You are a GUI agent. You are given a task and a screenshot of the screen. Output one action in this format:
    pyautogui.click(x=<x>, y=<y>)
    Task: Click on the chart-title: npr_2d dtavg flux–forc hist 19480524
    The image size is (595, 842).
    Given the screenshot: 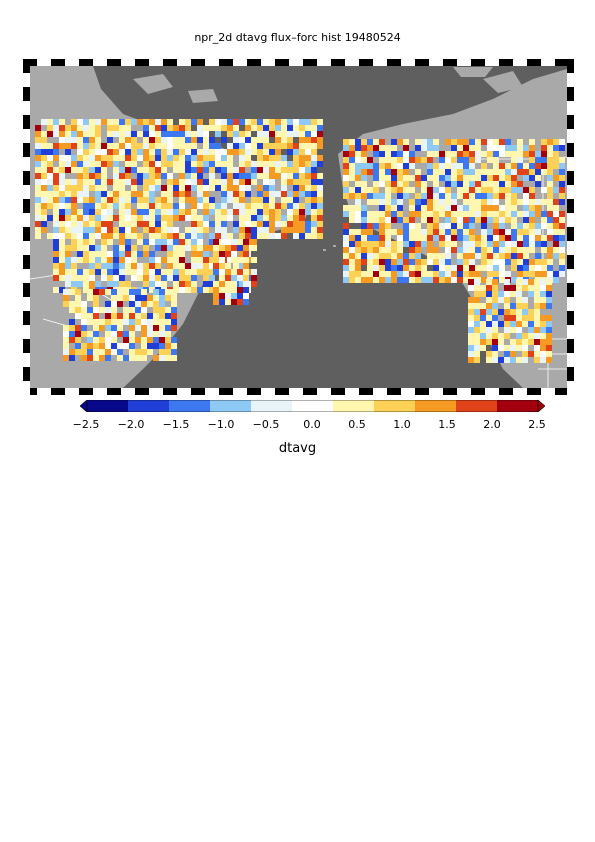 What is the action you would take?
    pyautogui.click(x=297, y=37)
    